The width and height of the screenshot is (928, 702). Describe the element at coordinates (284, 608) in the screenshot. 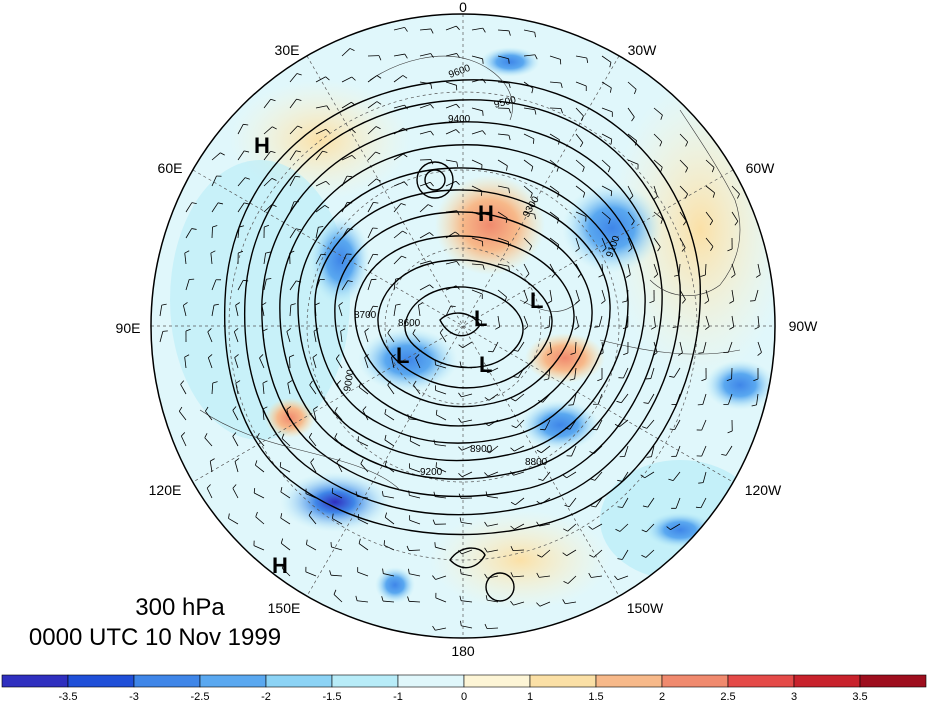

I see `label-150e: 150E` at that location.